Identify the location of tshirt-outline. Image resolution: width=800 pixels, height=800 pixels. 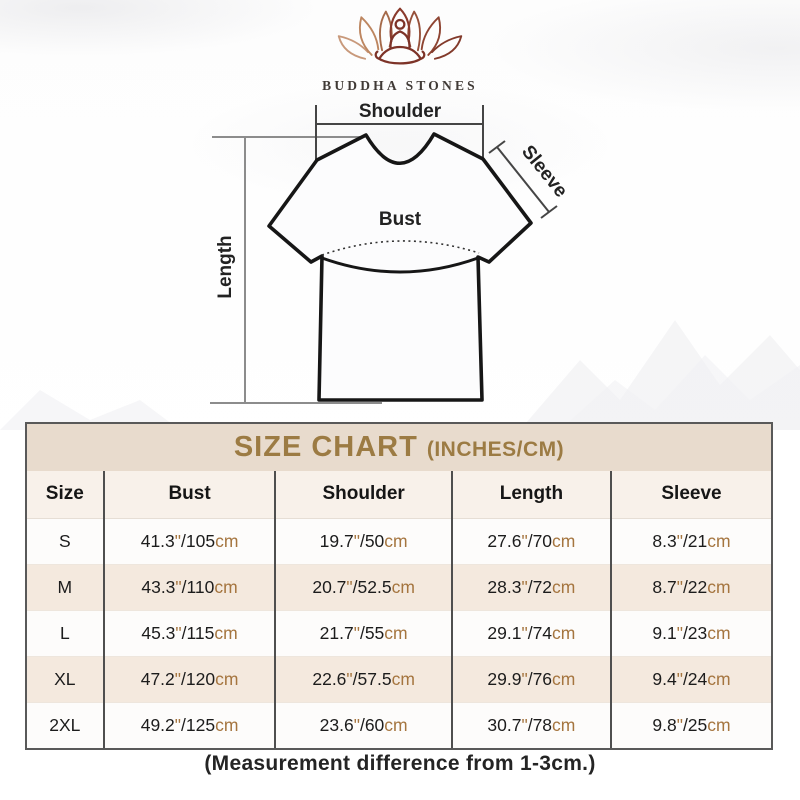
(400, 267).